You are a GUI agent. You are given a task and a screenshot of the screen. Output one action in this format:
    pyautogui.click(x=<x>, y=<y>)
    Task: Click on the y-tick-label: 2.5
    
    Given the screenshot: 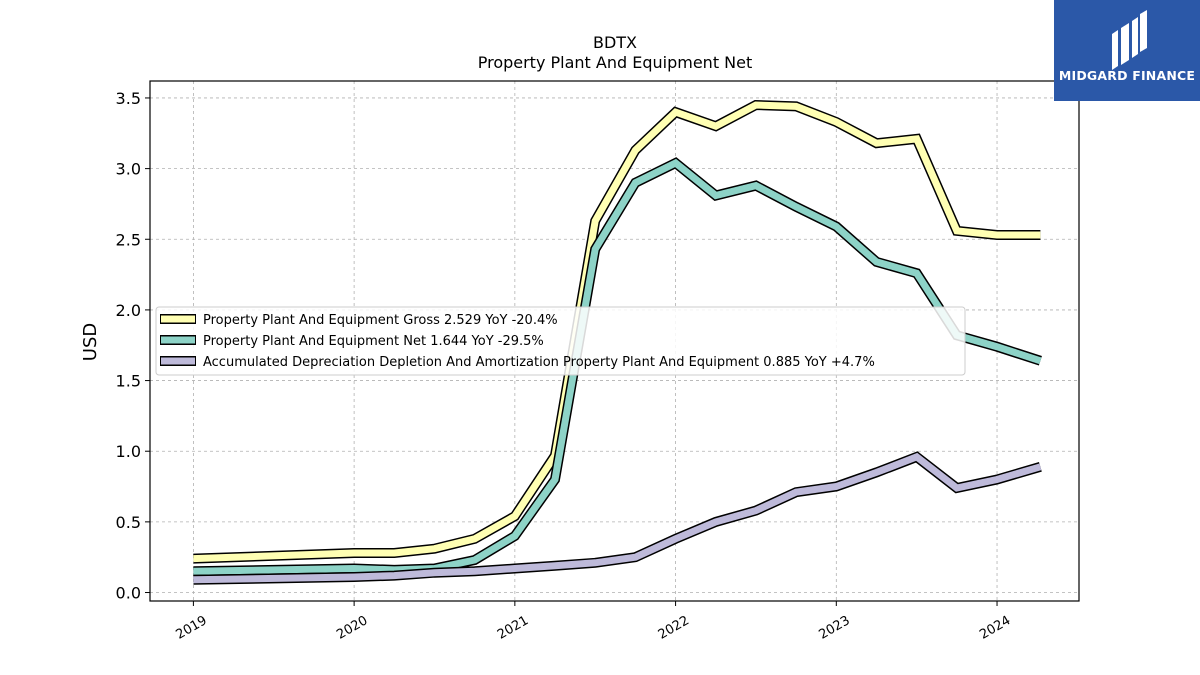 What is the action you would take?
    pyautogui.click(x=128, y=239)
    